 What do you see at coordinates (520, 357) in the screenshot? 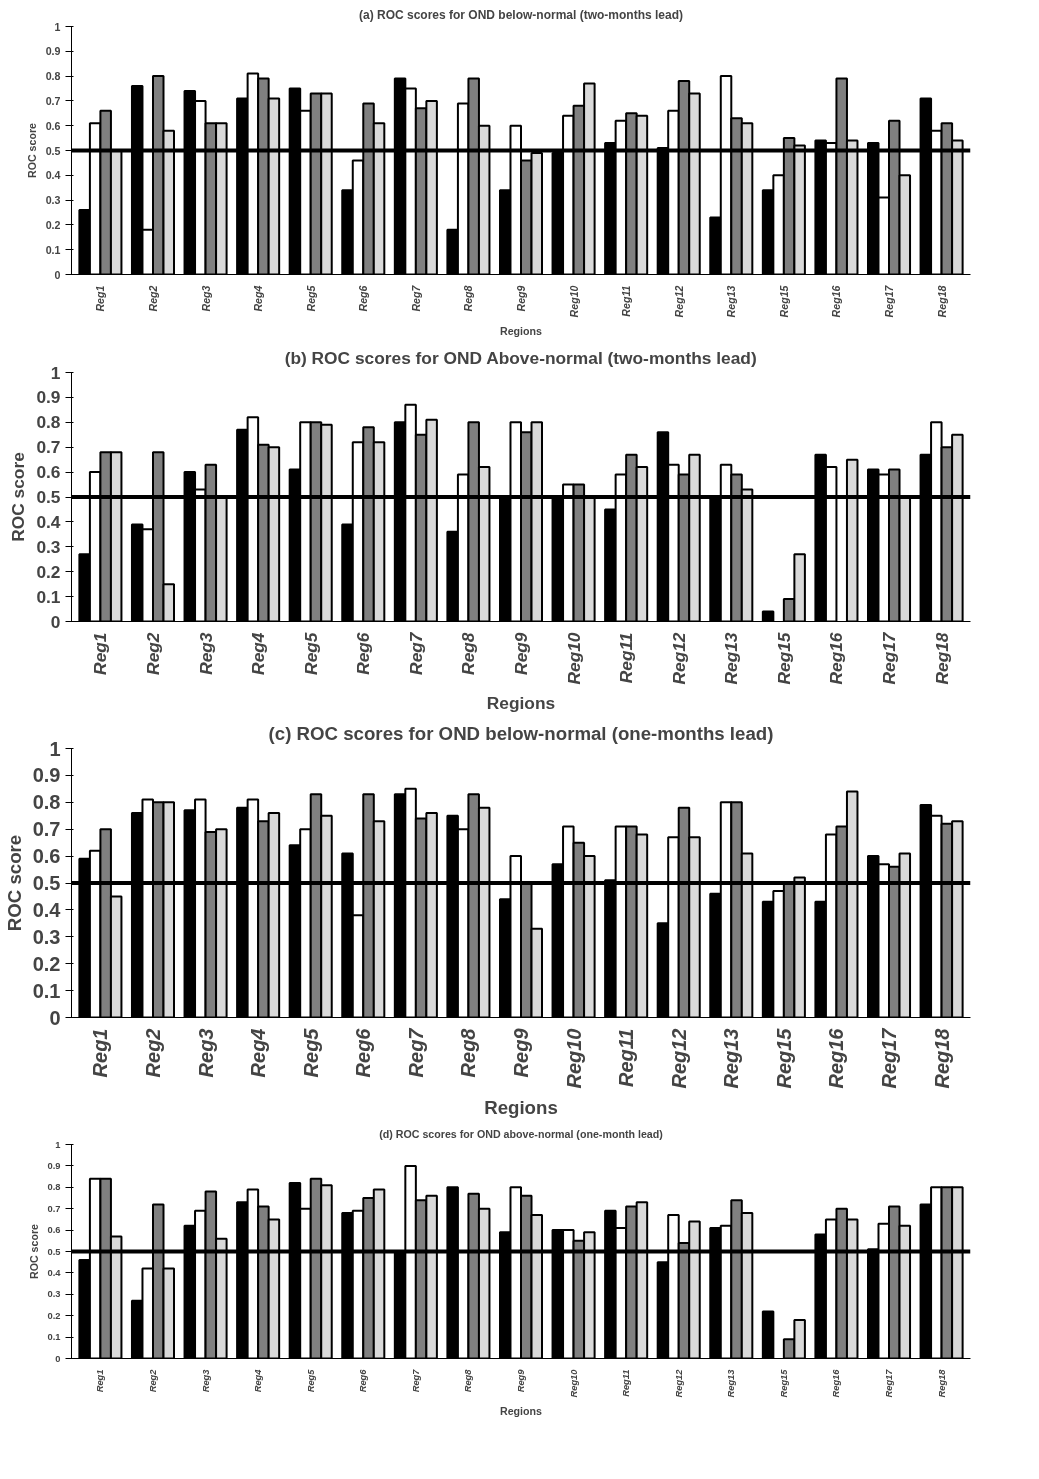
I see `chart-title: (b) ROC scores for OND Above-normal (two-months lead)` at bounding box center [520, 357].